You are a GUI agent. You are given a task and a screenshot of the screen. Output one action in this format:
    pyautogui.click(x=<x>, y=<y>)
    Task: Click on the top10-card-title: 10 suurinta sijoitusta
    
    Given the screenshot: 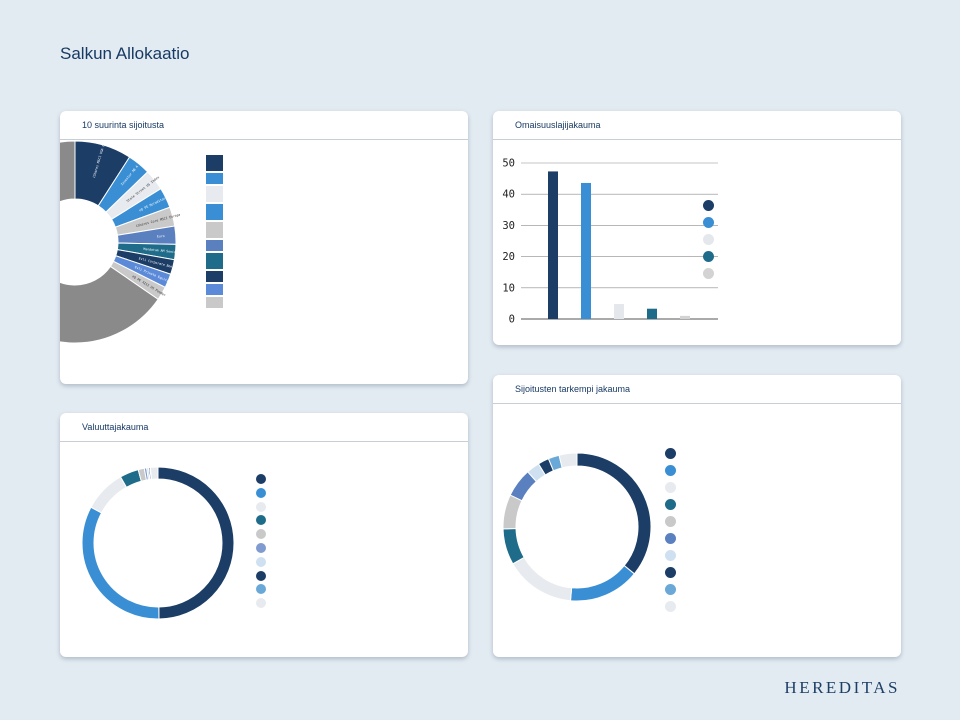 What is the action you would take?
    pyautogui.click(x=123, y=125)
    